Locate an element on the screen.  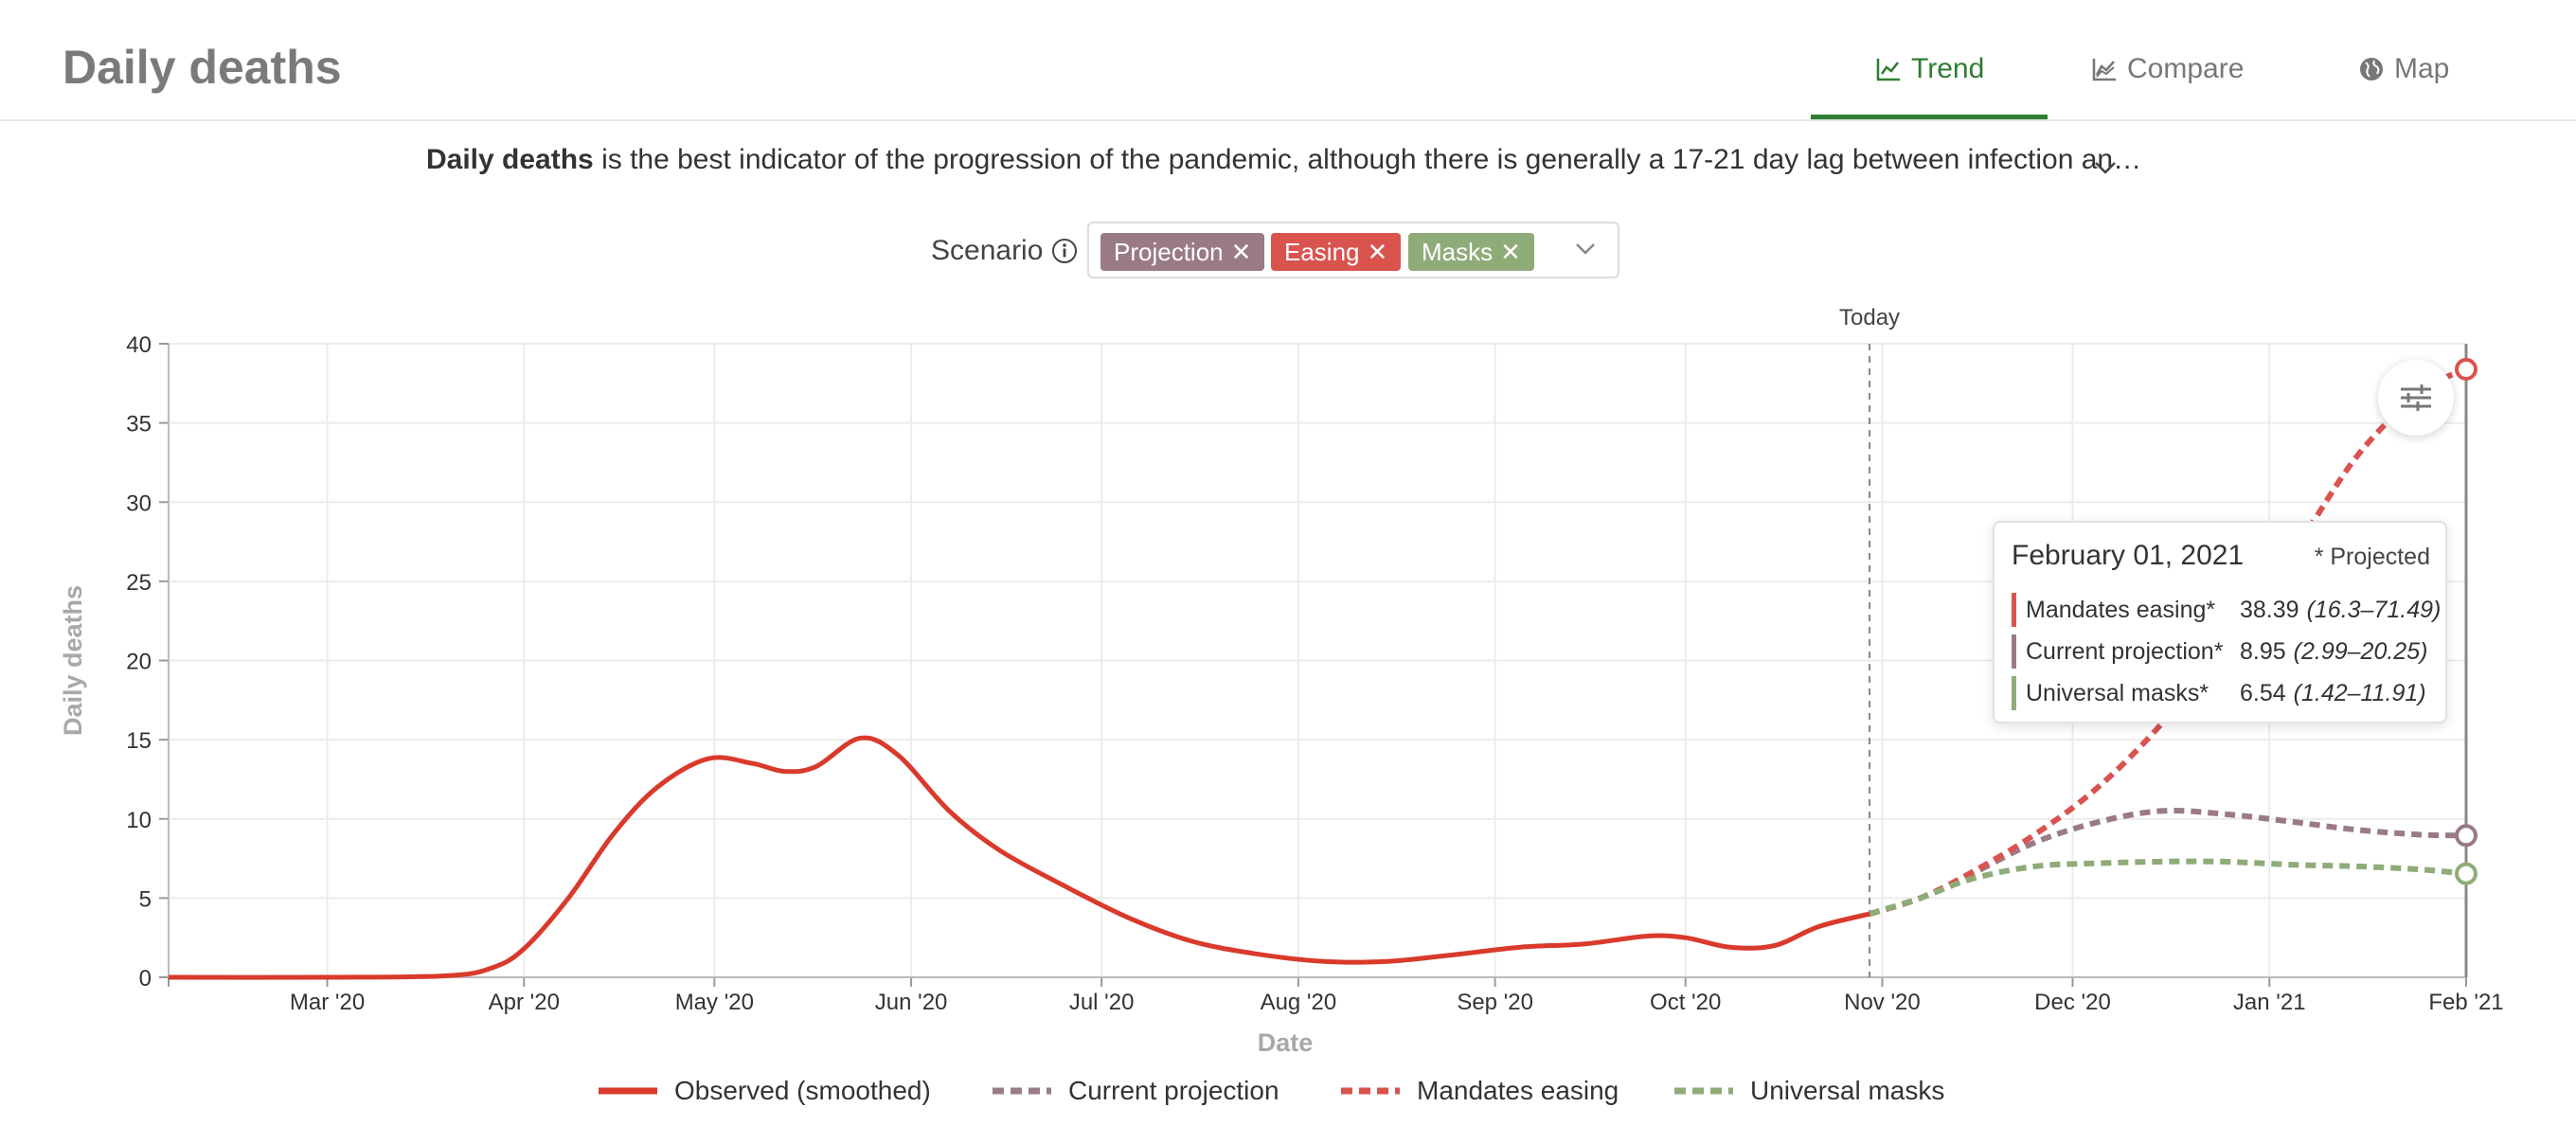
area-chart-icon is located at coordinates (2104, 70).